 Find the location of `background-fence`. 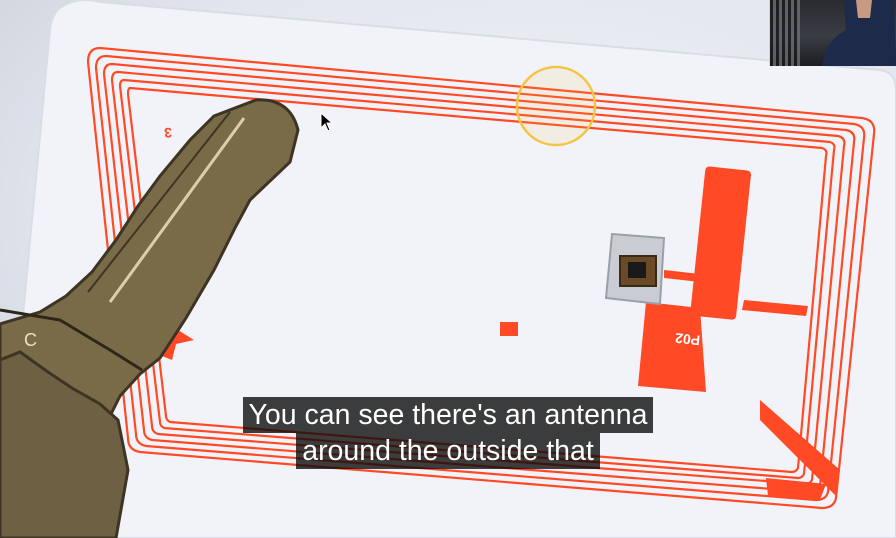

background-fence is located at coordinates (785, 33).